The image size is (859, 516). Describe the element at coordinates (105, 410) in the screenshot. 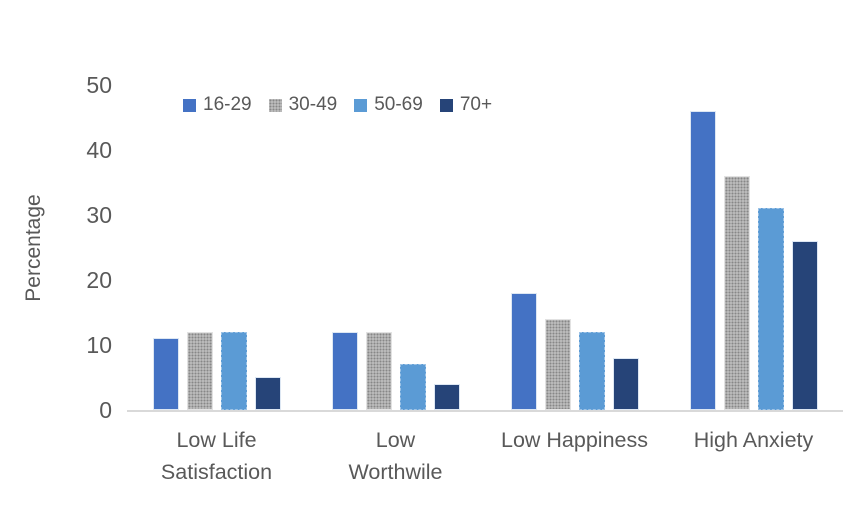

I see `y-tick-label: 0` at that location.